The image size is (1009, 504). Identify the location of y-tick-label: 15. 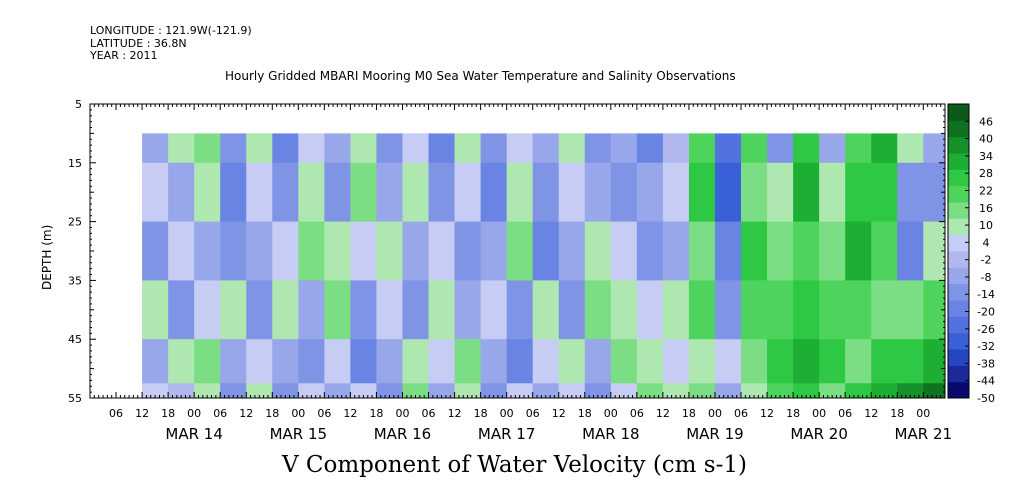
(75, 163).